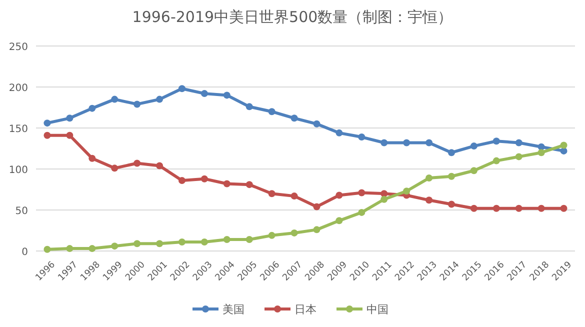  I want to click on y-tick-label: 200, so click(18, 88).